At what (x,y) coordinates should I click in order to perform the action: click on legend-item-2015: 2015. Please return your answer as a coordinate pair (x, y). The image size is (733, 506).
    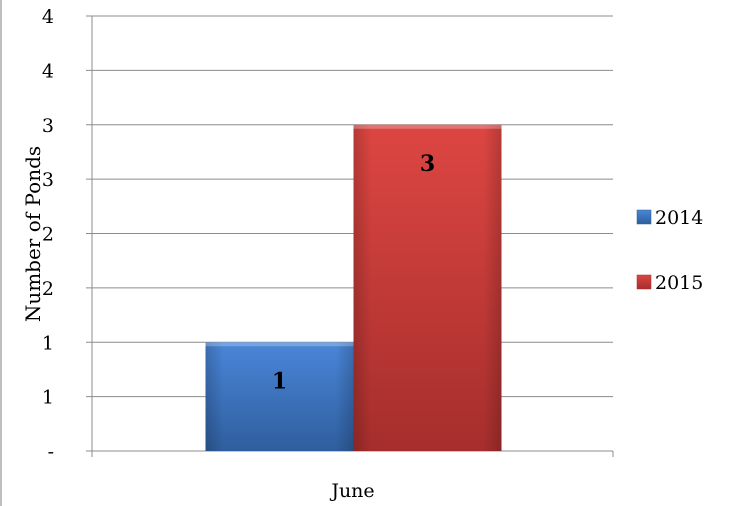
    Looking at the image, I should click on (669, 283).